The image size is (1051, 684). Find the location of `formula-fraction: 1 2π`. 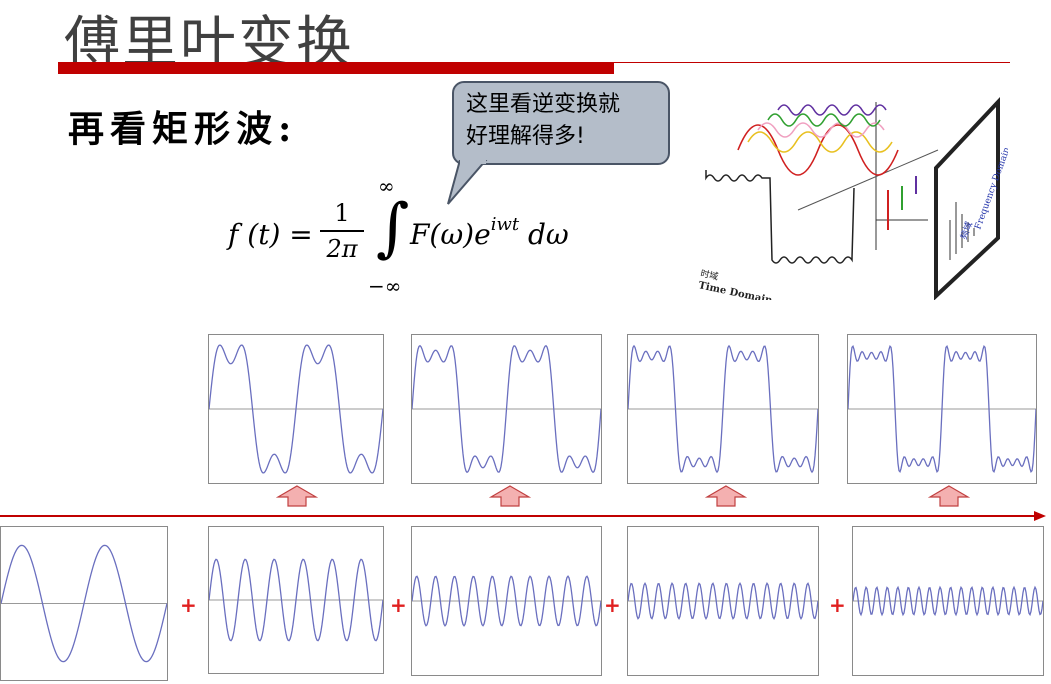

formula-fraction: 1 2π is located at coordinates (342, 231).